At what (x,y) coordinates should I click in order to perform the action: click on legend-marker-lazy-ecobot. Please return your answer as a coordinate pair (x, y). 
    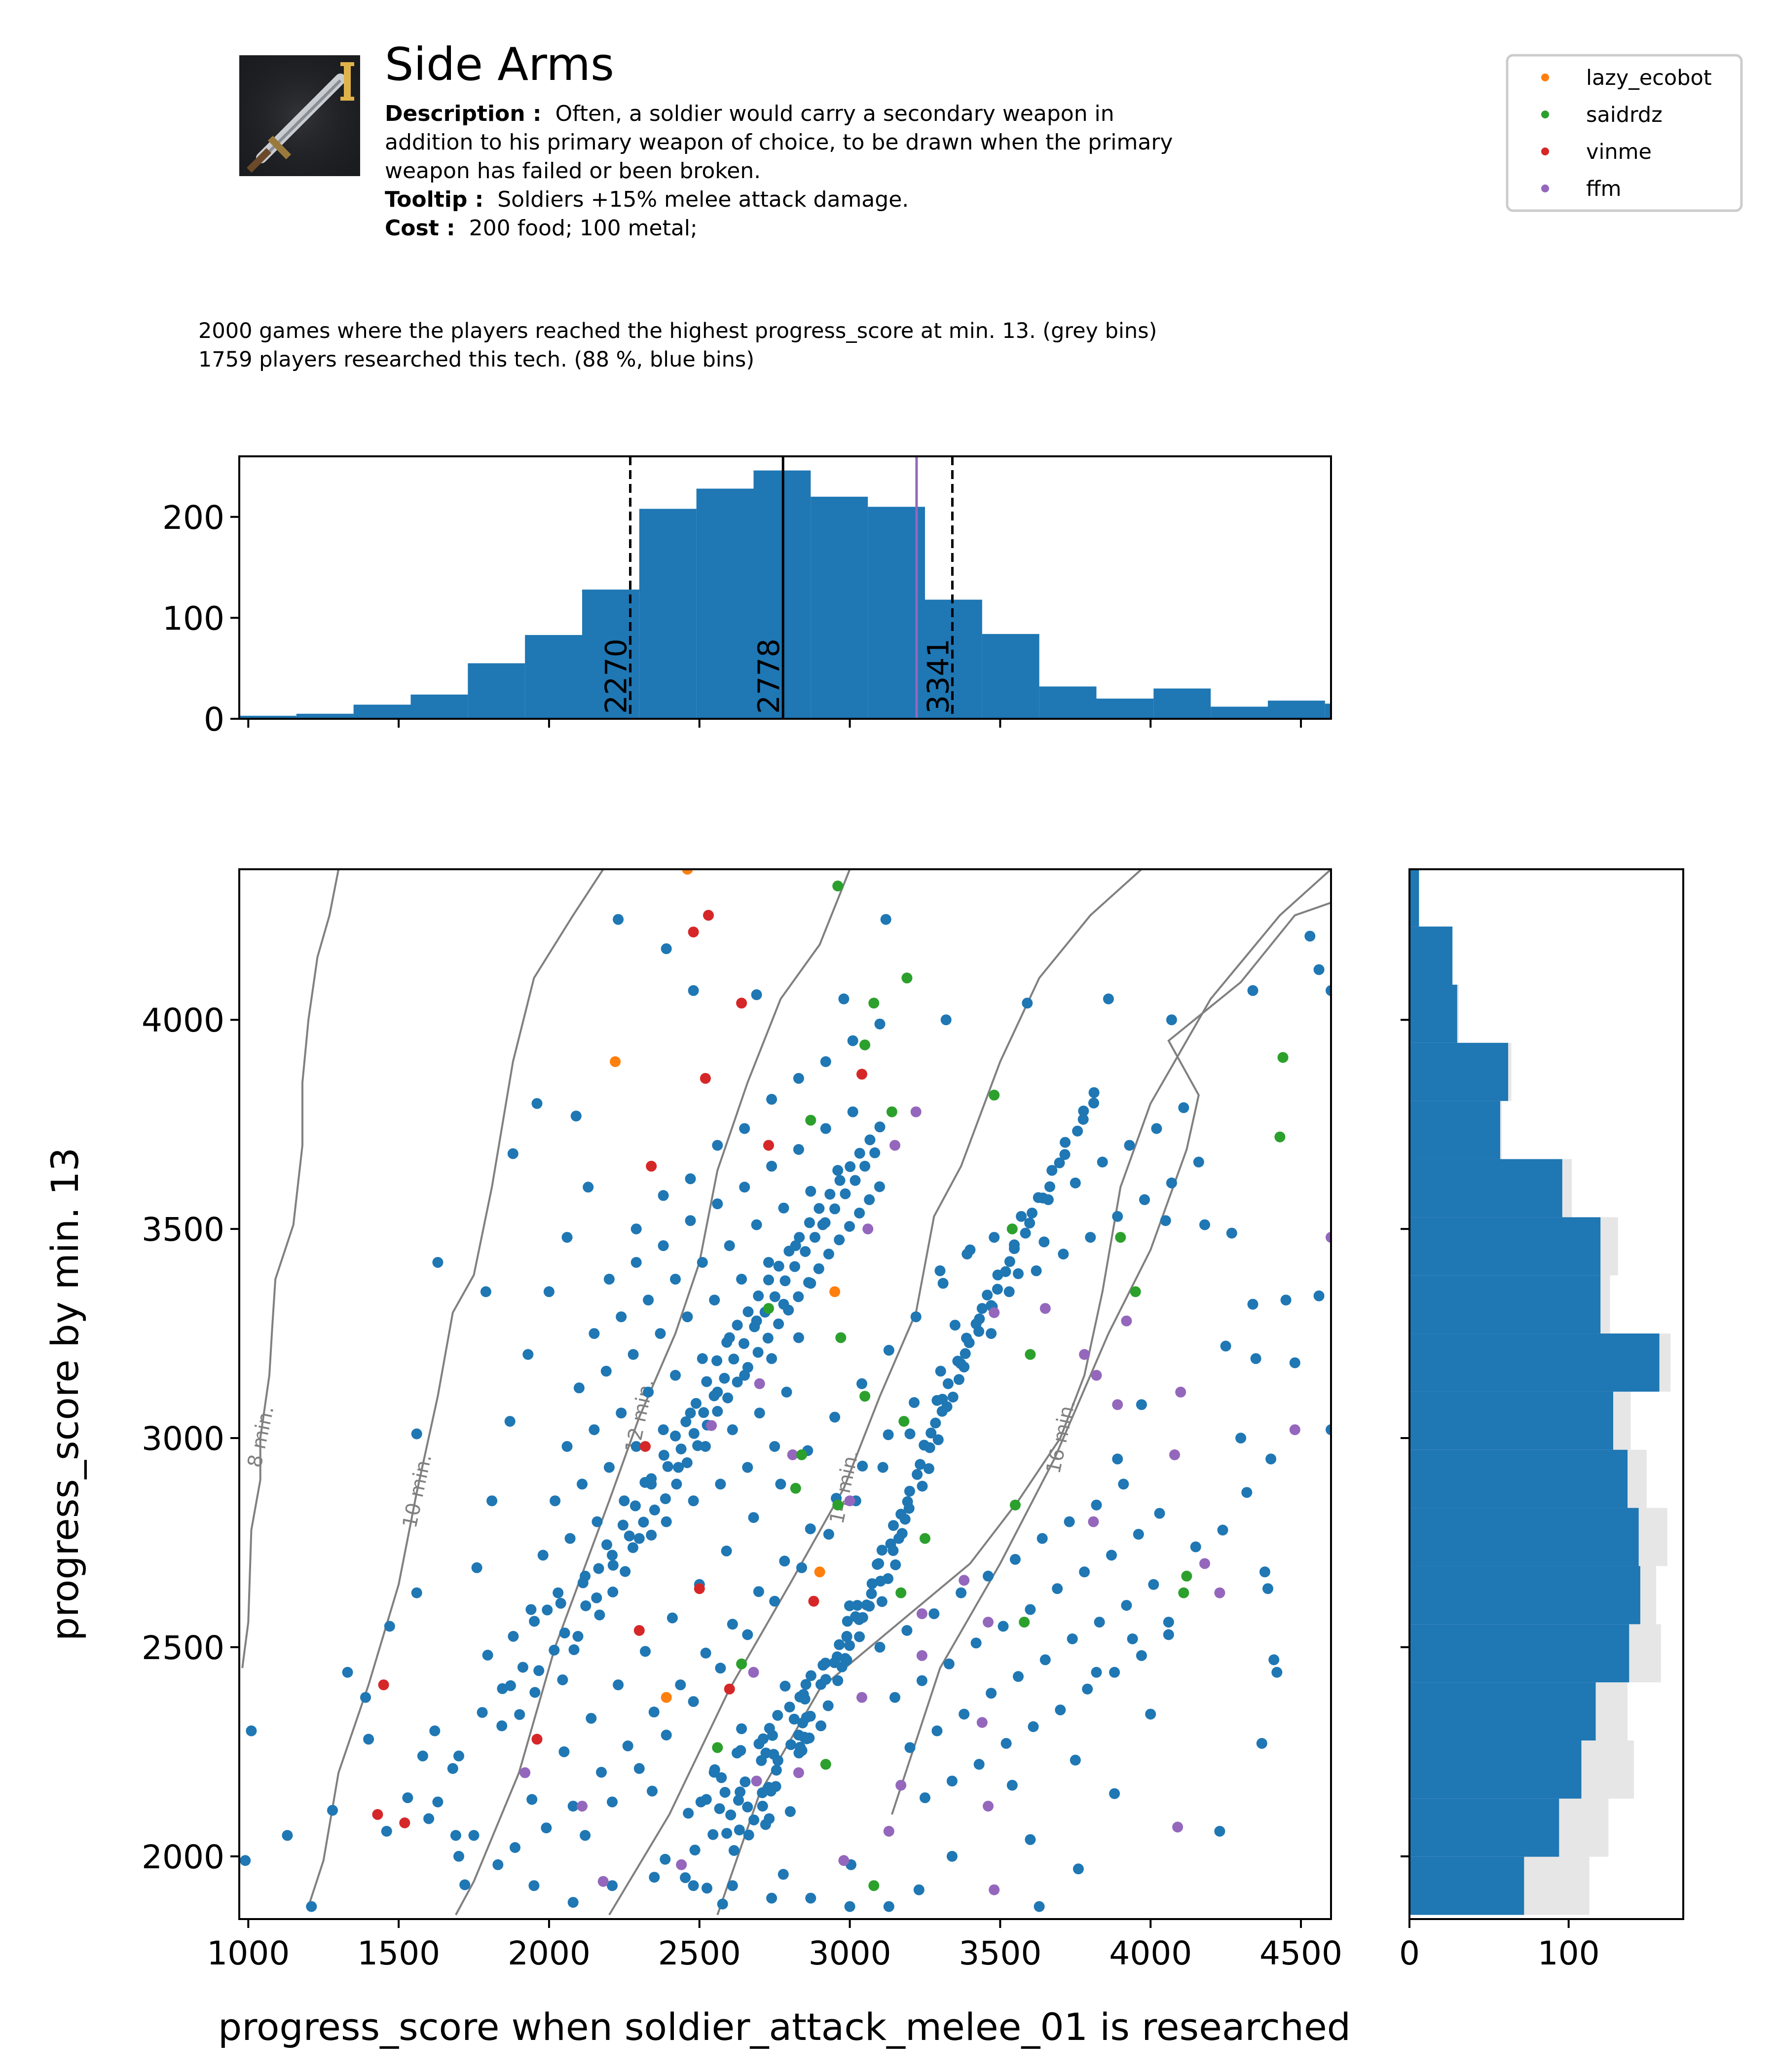
    Looking at the image, I should click on (1545, 78).